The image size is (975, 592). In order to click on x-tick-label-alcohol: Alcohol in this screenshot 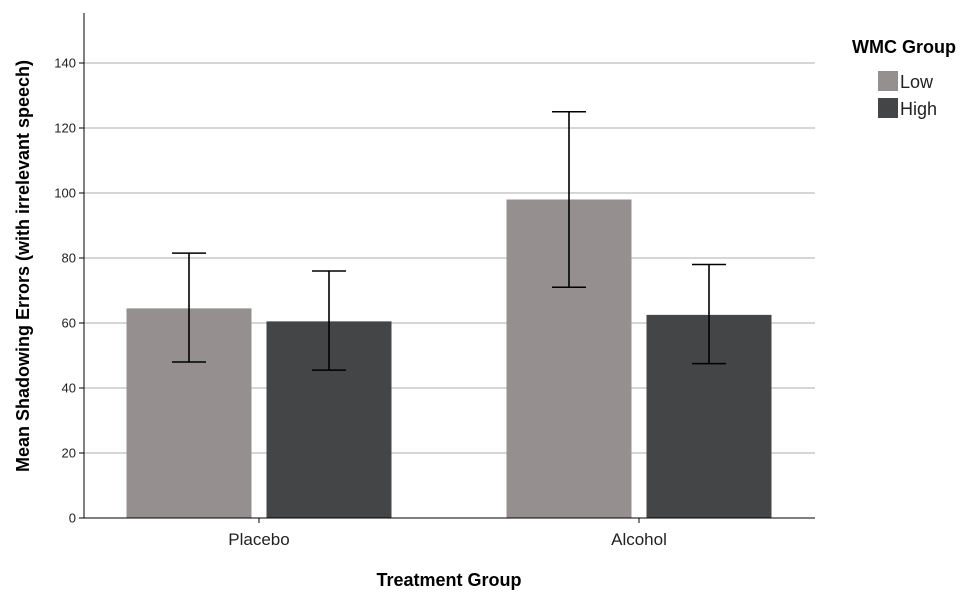, I will do `click(639, 539)`.